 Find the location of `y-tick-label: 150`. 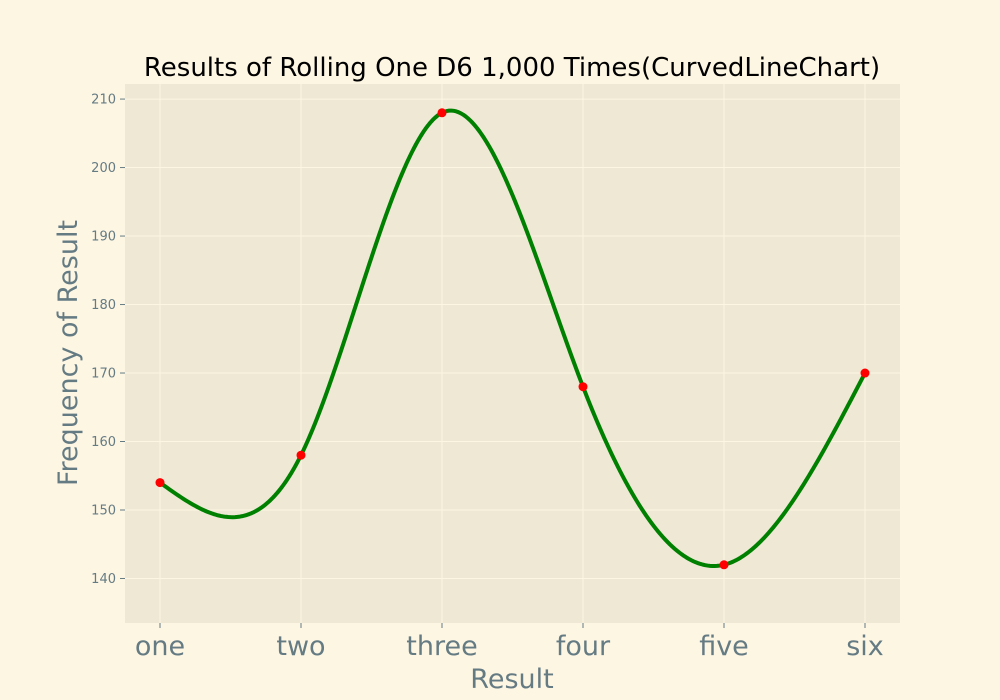

y-tick-label: 150 is located at coordinates (103, 510).